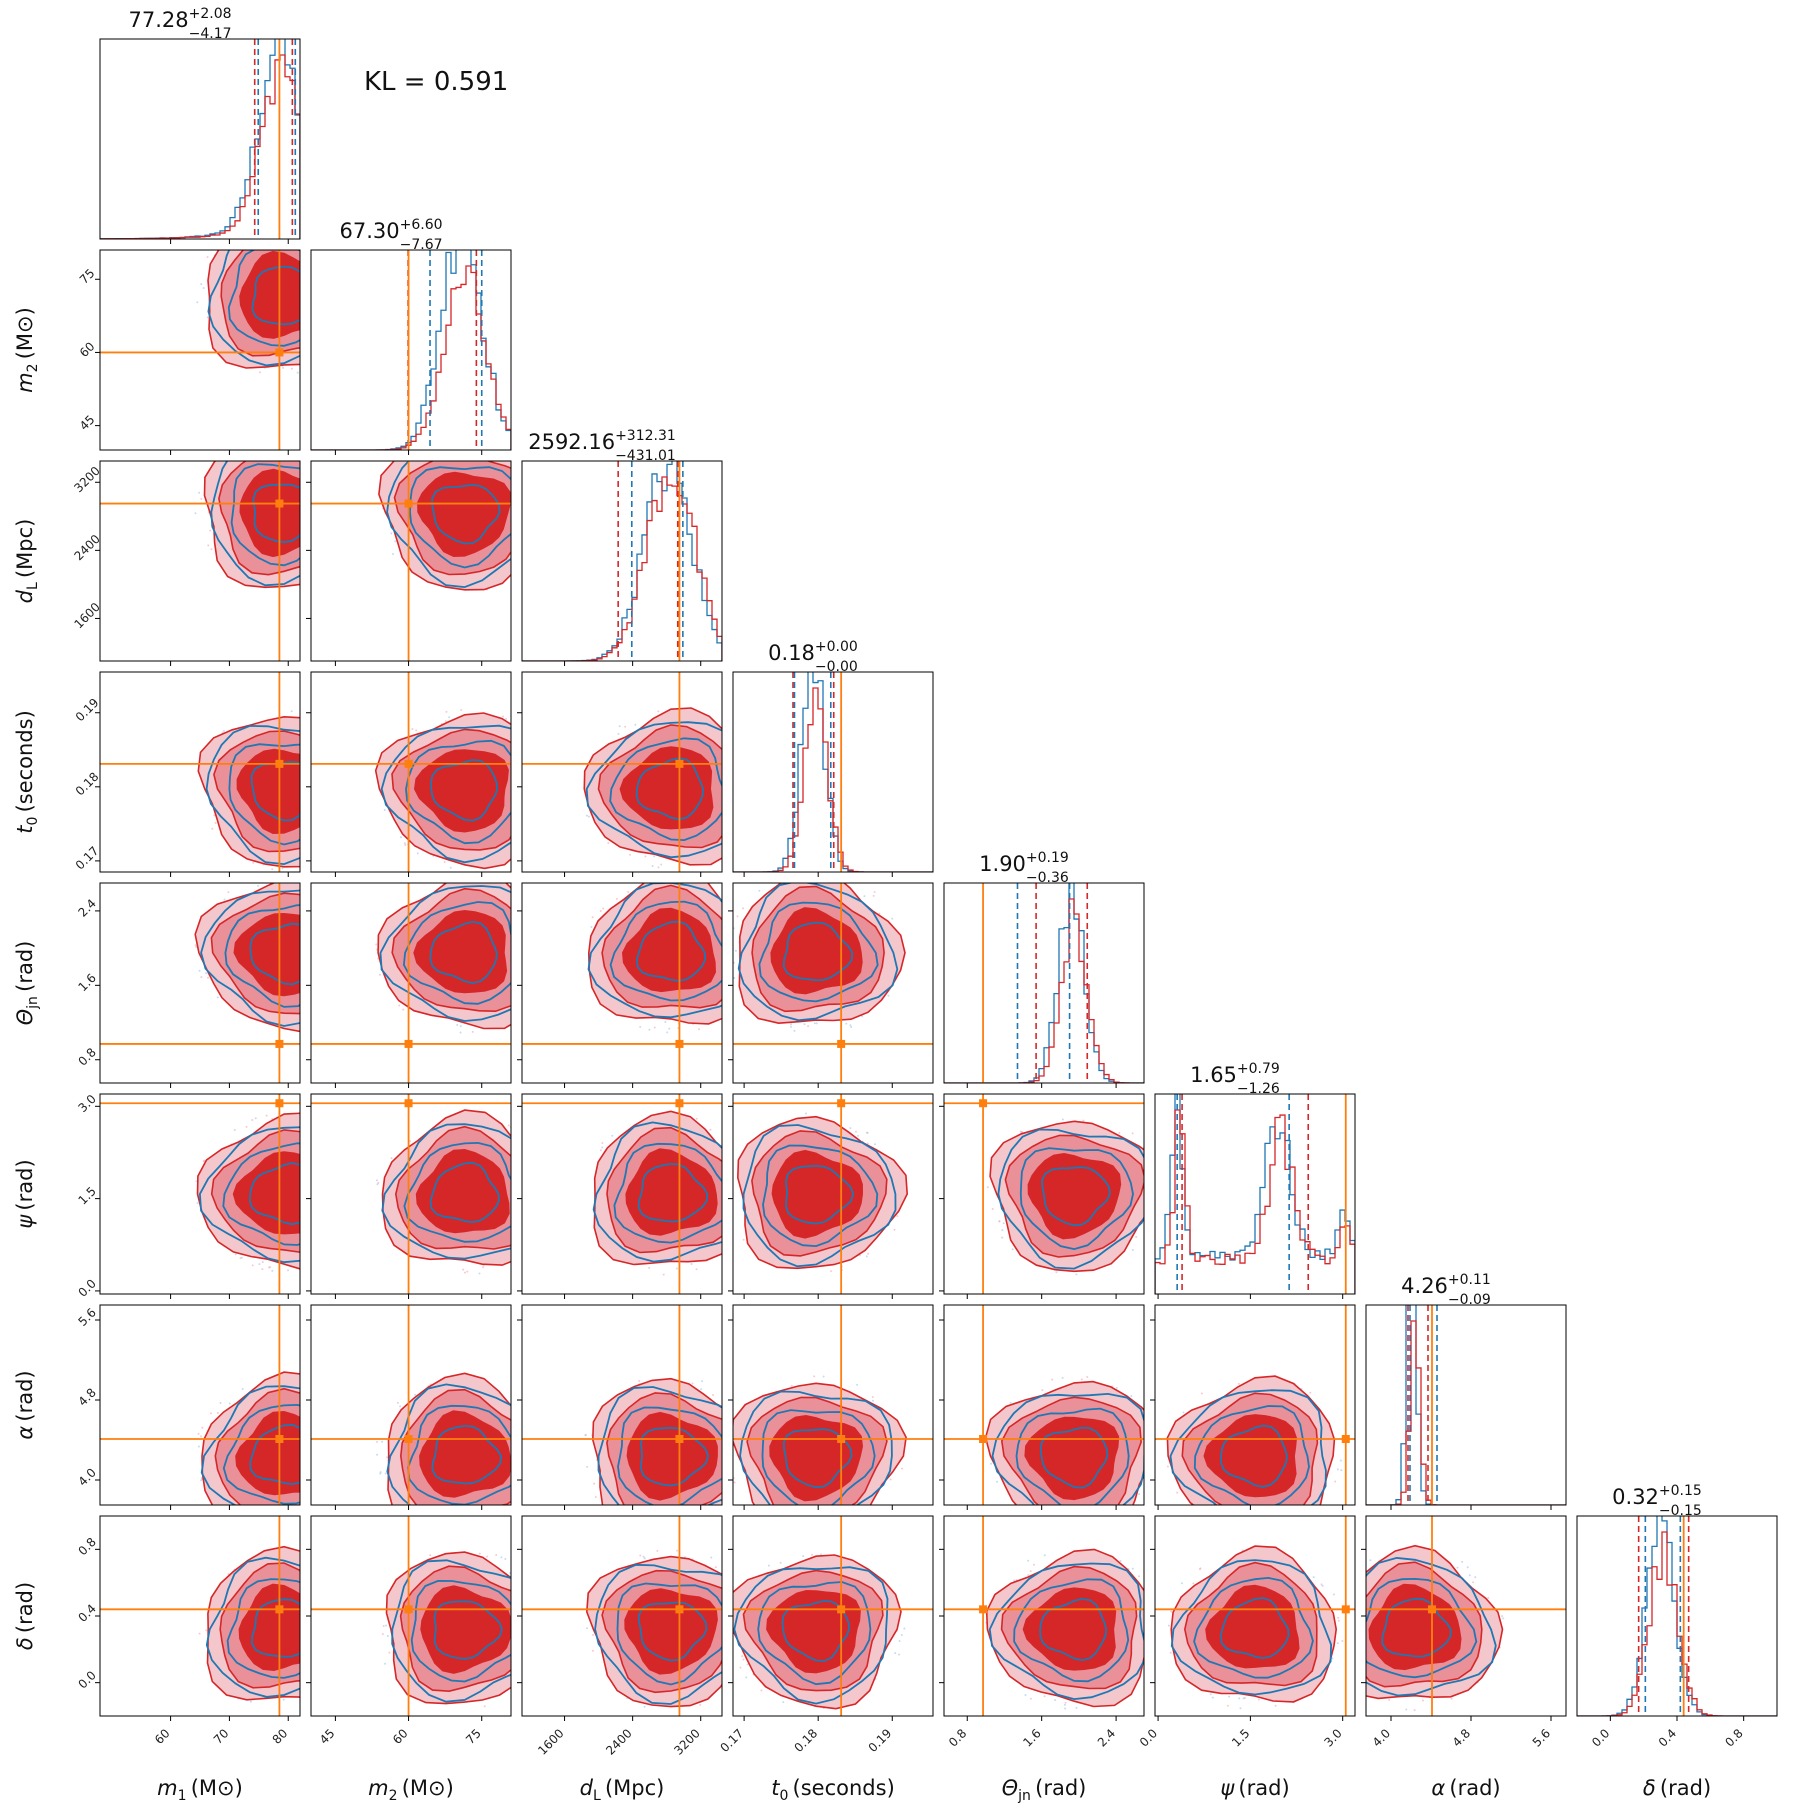 This screenshot has height=1809, width=1809. What do you see at coordinates (25, 596) in the screenshot?
I see `axis-symbol: d` at bounding box center [25, 596].